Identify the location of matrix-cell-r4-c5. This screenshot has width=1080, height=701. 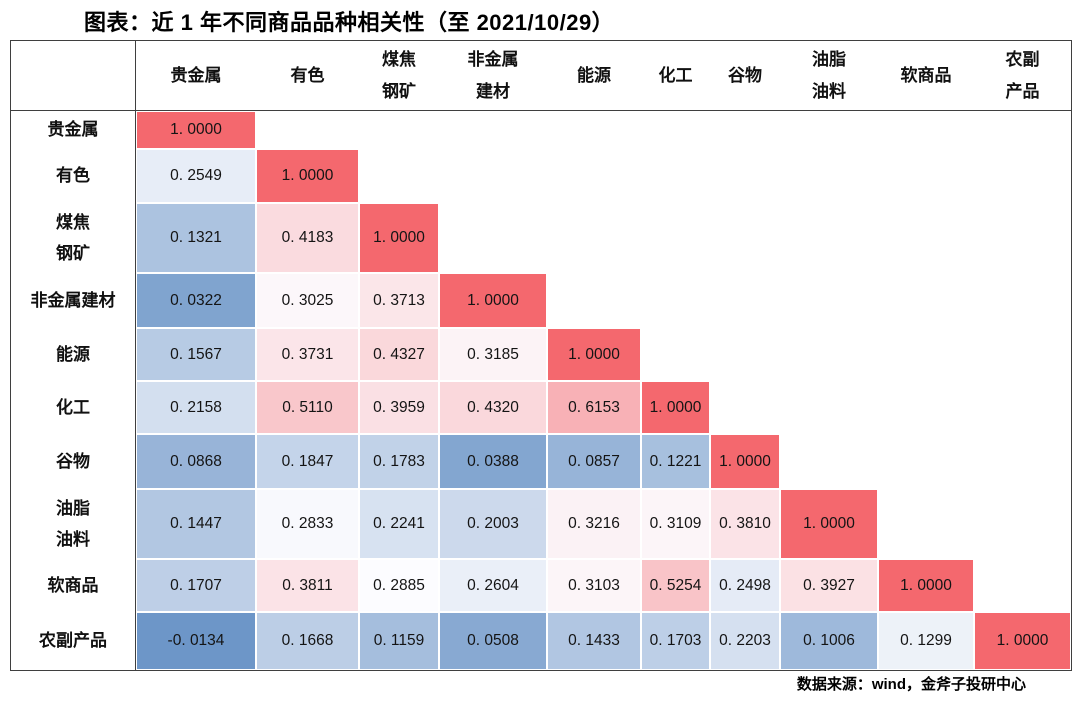
(675, 354).